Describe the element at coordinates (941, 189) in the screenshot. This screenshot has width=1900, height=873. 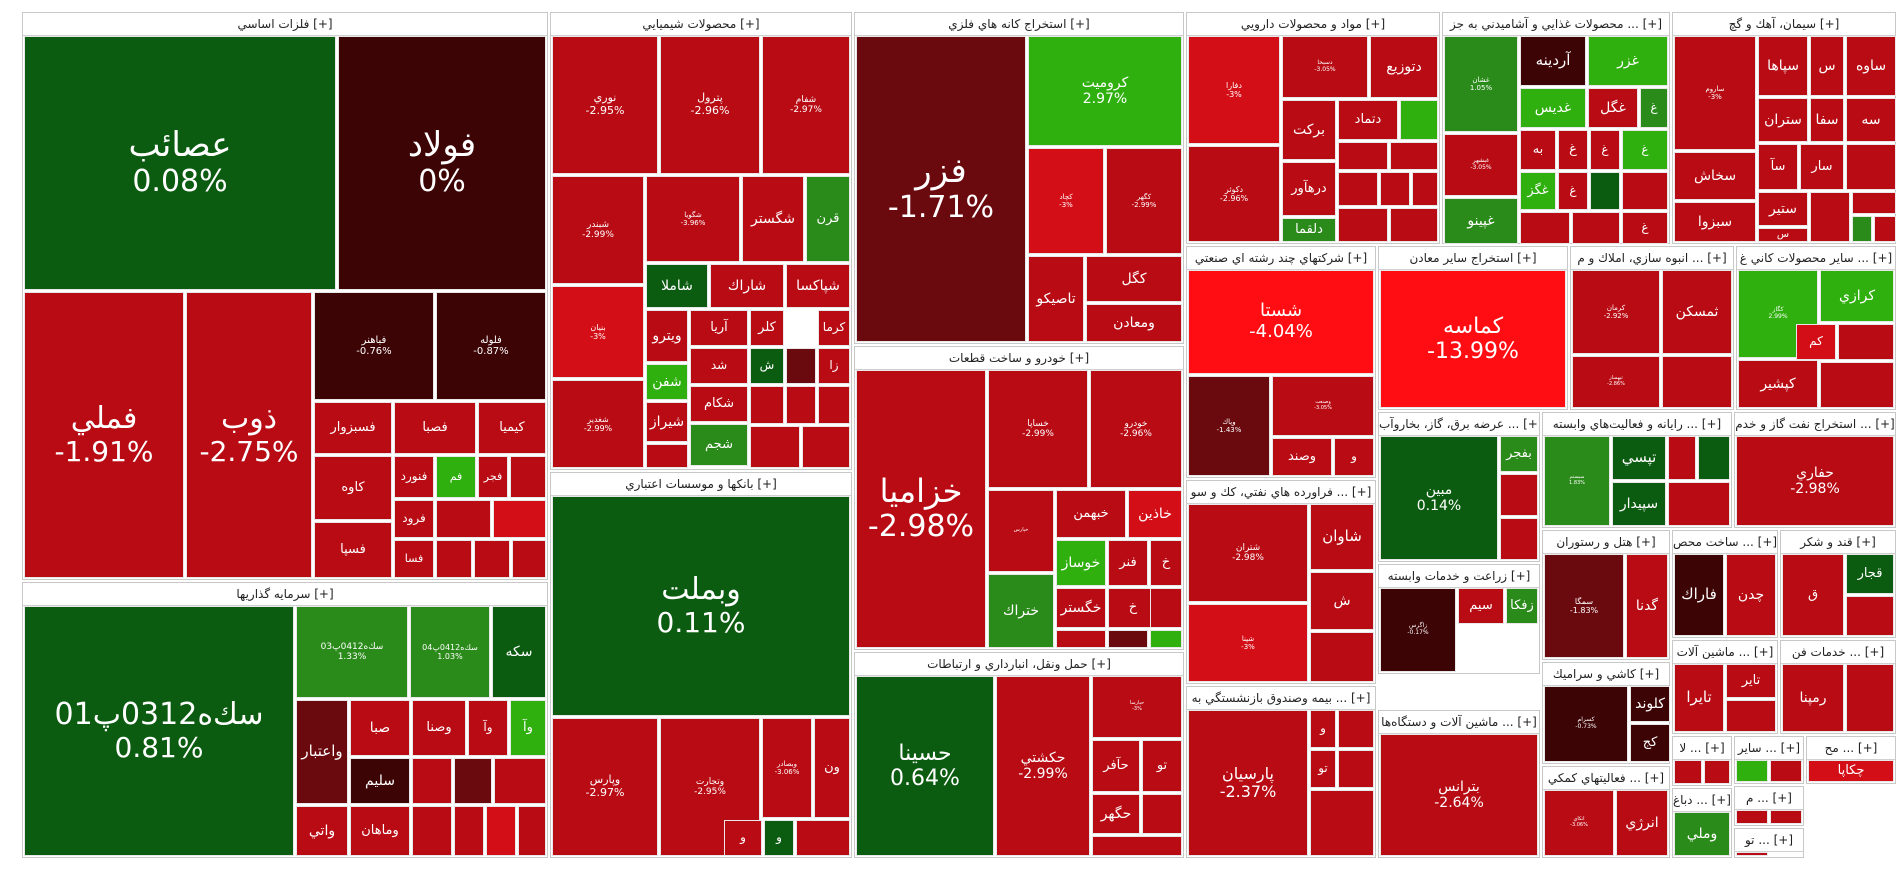
I see `stock-tile: فزر -1.71%` at that location.